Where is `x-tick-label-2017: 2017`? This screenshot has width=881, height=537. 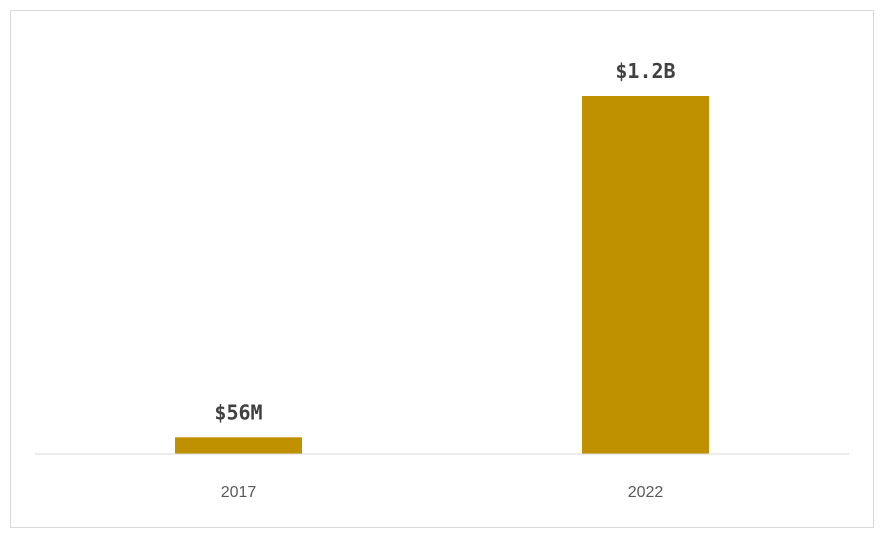
x-tick-label-2017: 2017 is located at coordinates (239, 492).